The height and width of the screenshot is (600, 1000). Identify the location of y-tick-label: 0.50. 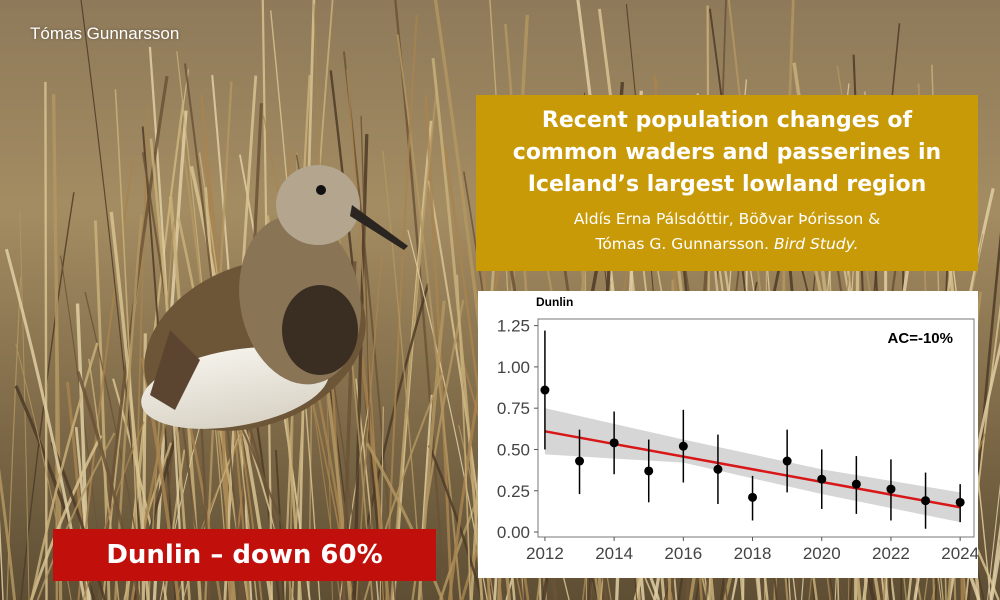
(513, 449).